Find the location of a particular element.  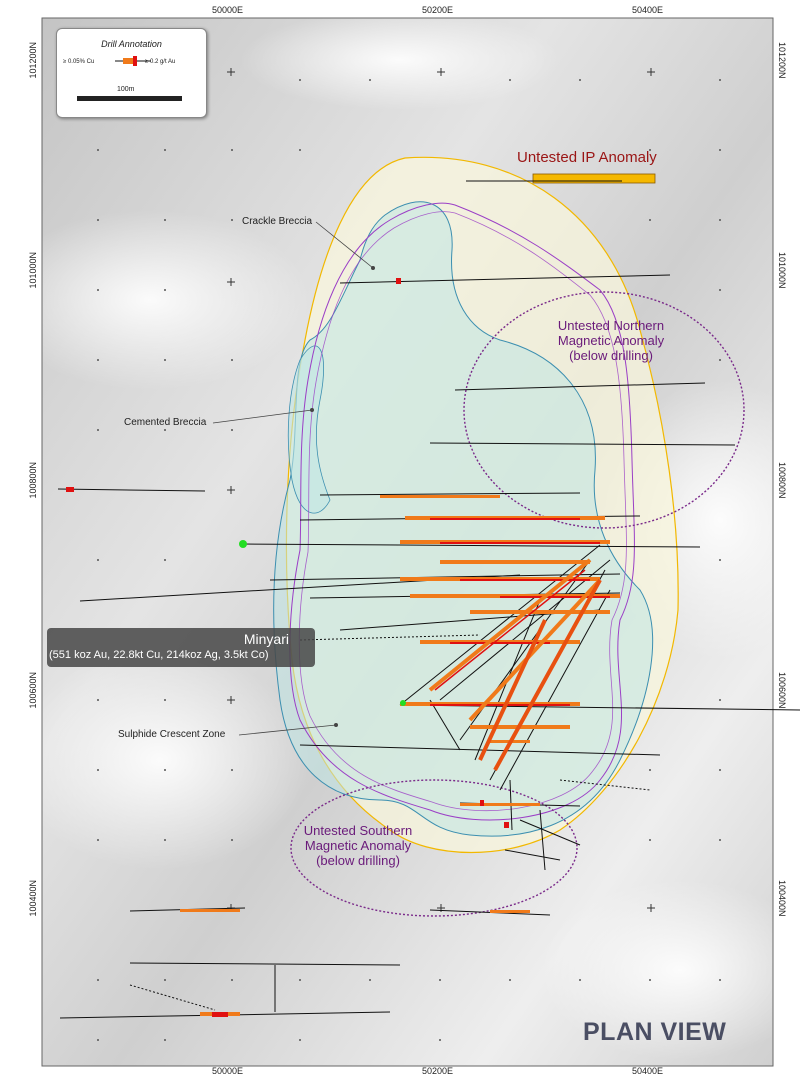

southern-anomaly-line: (below drilling) is located at coordinates (358, 860).